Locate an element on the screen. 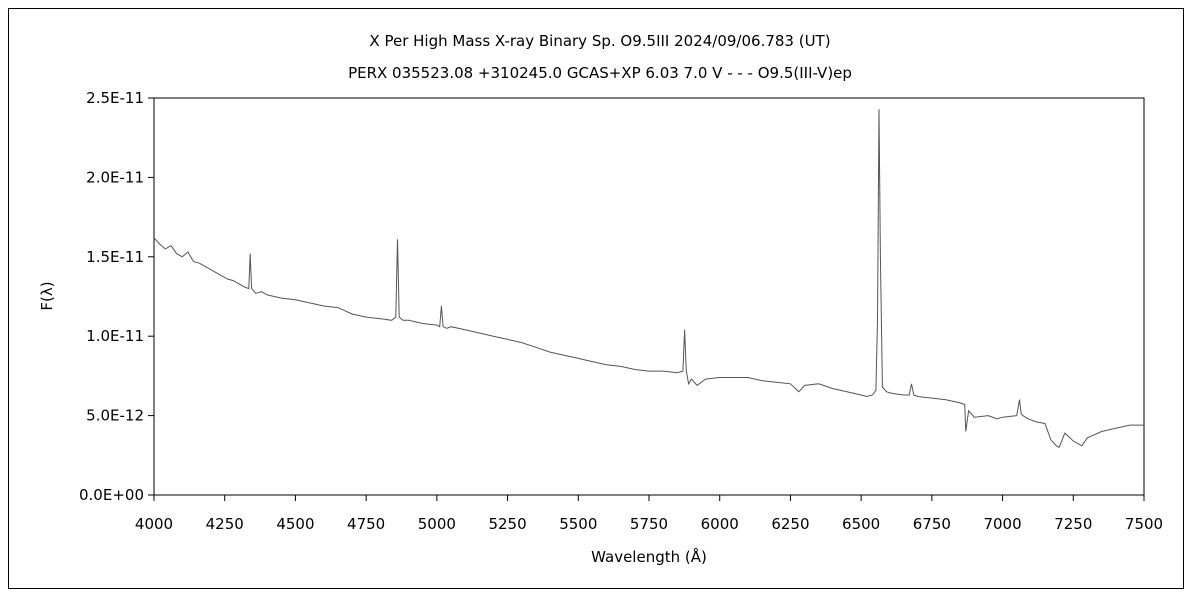 This screenshot has height=600, width=1200. y-tick-label: 0.0E+00 is located at coordinates (111, 495).